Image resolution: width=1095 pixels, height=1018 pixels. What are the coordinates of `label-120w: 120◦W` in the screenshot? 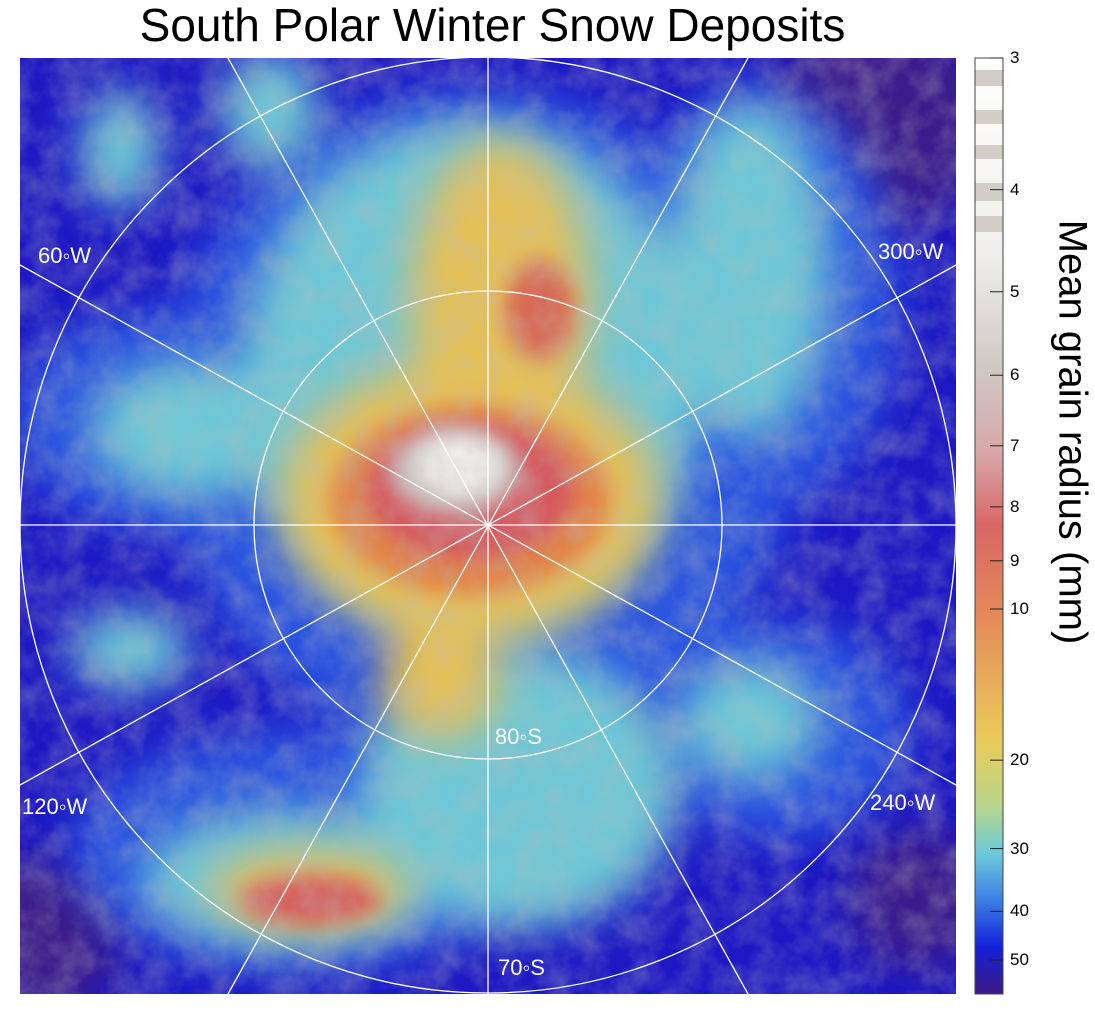 It's located at (55, 806).